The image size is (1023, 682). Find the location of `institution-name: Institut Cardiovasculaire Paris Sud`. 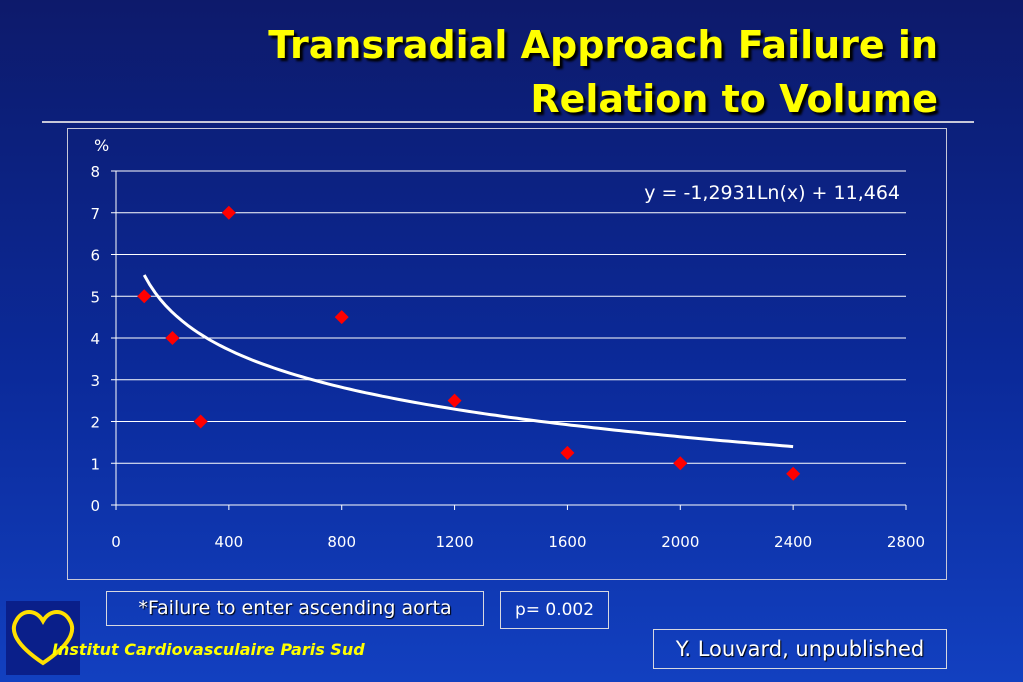

institution-name: Institut Cardiovasculaire Paris Sud is located at coordinates (208, 649).